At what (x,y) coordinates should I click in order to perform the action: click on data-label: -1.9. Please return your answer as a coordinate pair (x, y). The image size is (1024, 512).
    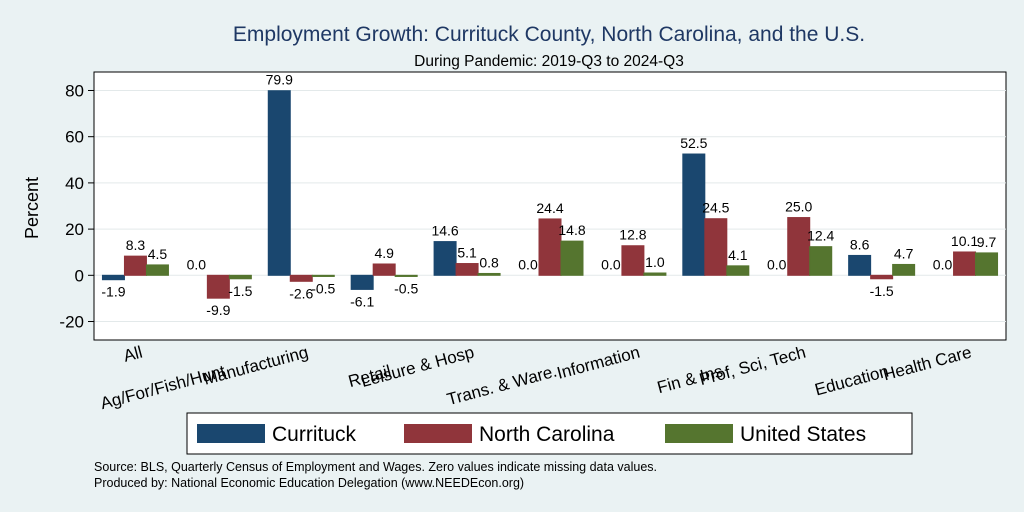
    Looking at the image, I should click on (113, 292).